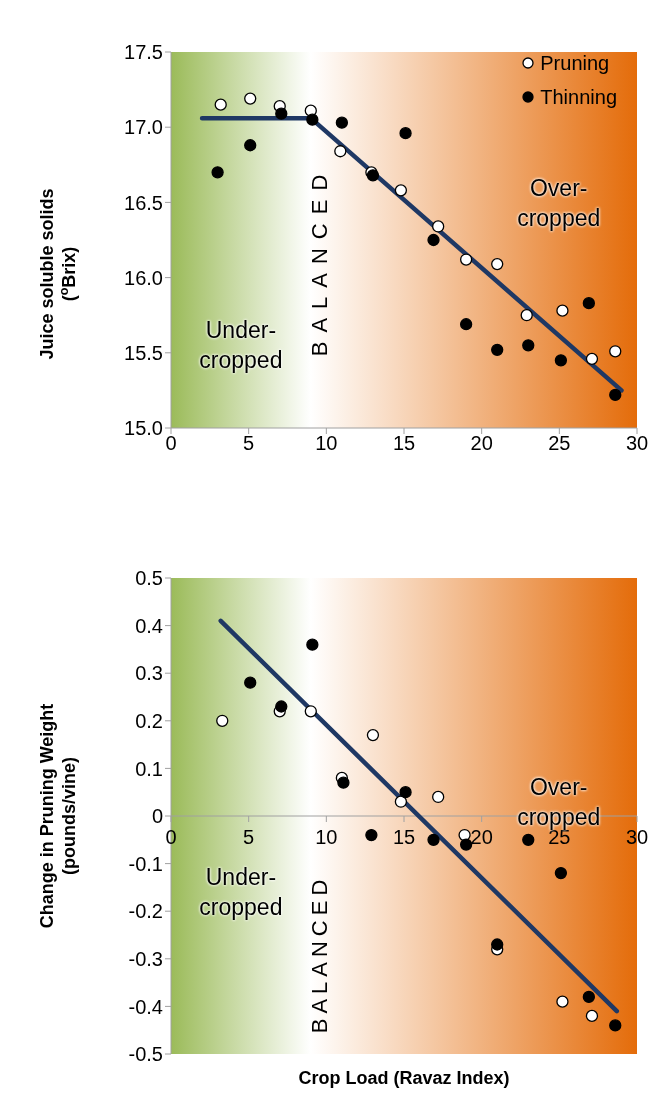 The width and height of the screenshot is (667, 1120). Describe the element at coordinates (145, 1054) in the screenshot. I see `y-tick-label: -0.5` at that location.